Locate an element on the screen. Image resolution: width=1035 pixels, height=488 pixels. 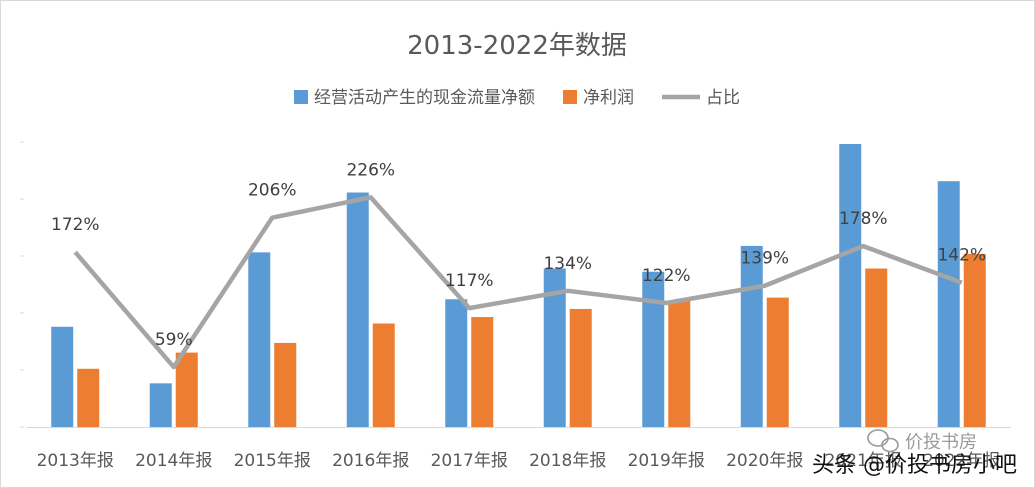
ratio-data-label: 142% is located at coordinates (961, 256).